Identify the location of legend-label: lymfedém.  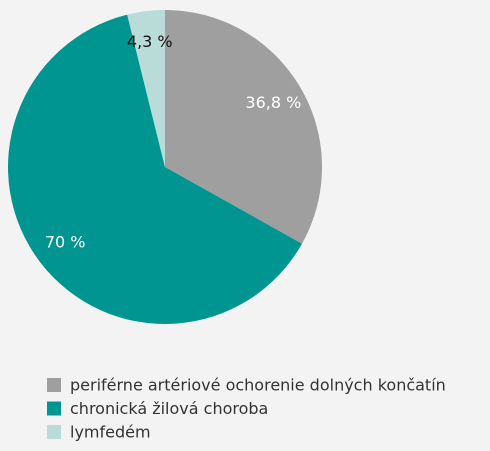
(110, 432).